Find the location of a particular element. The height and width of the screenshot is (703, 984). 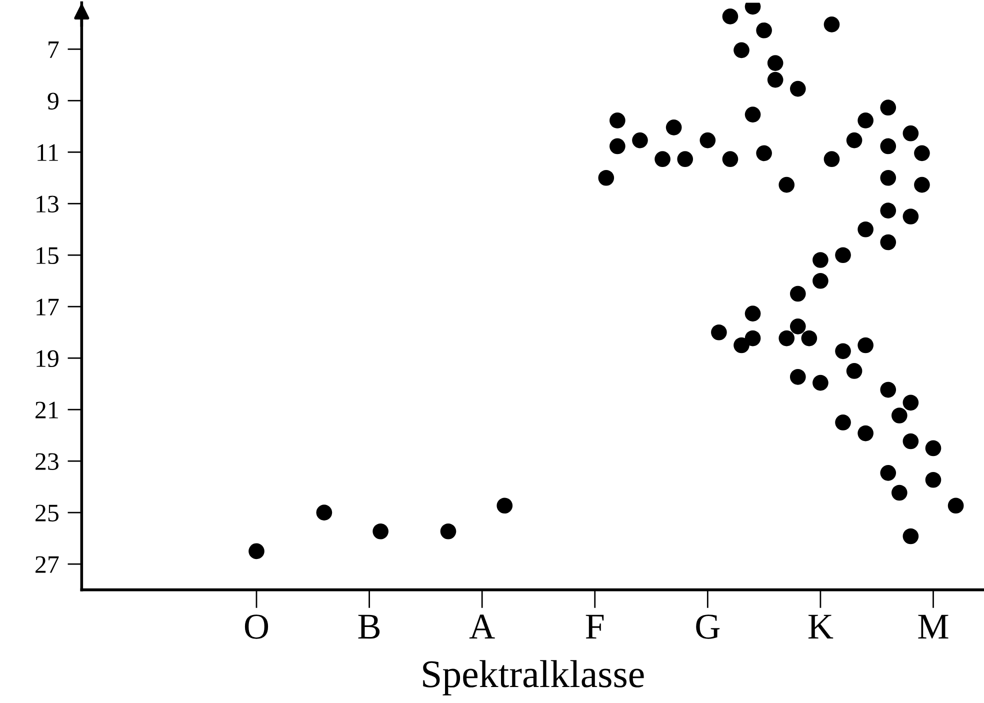

y-tick-label: 21 is located at coordinates (47, 410).